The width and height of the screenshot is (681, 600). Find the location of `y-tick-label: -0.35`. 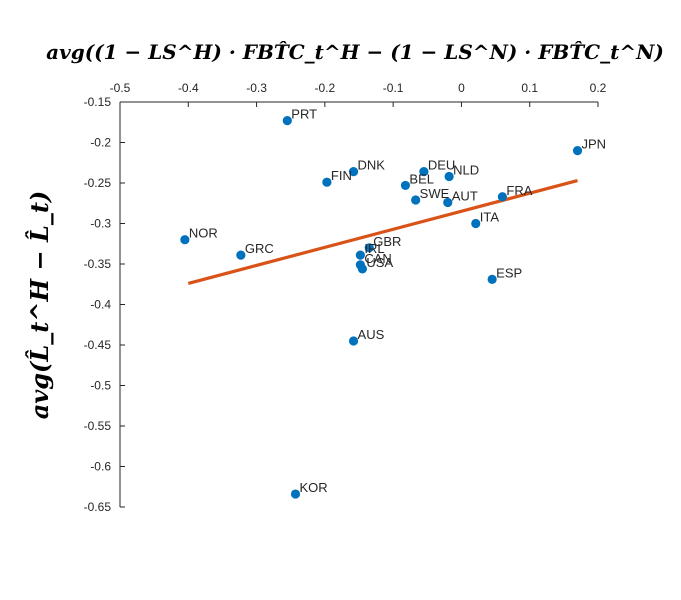

y-tick-label: -0.35 is located at coordinates (98, 264).